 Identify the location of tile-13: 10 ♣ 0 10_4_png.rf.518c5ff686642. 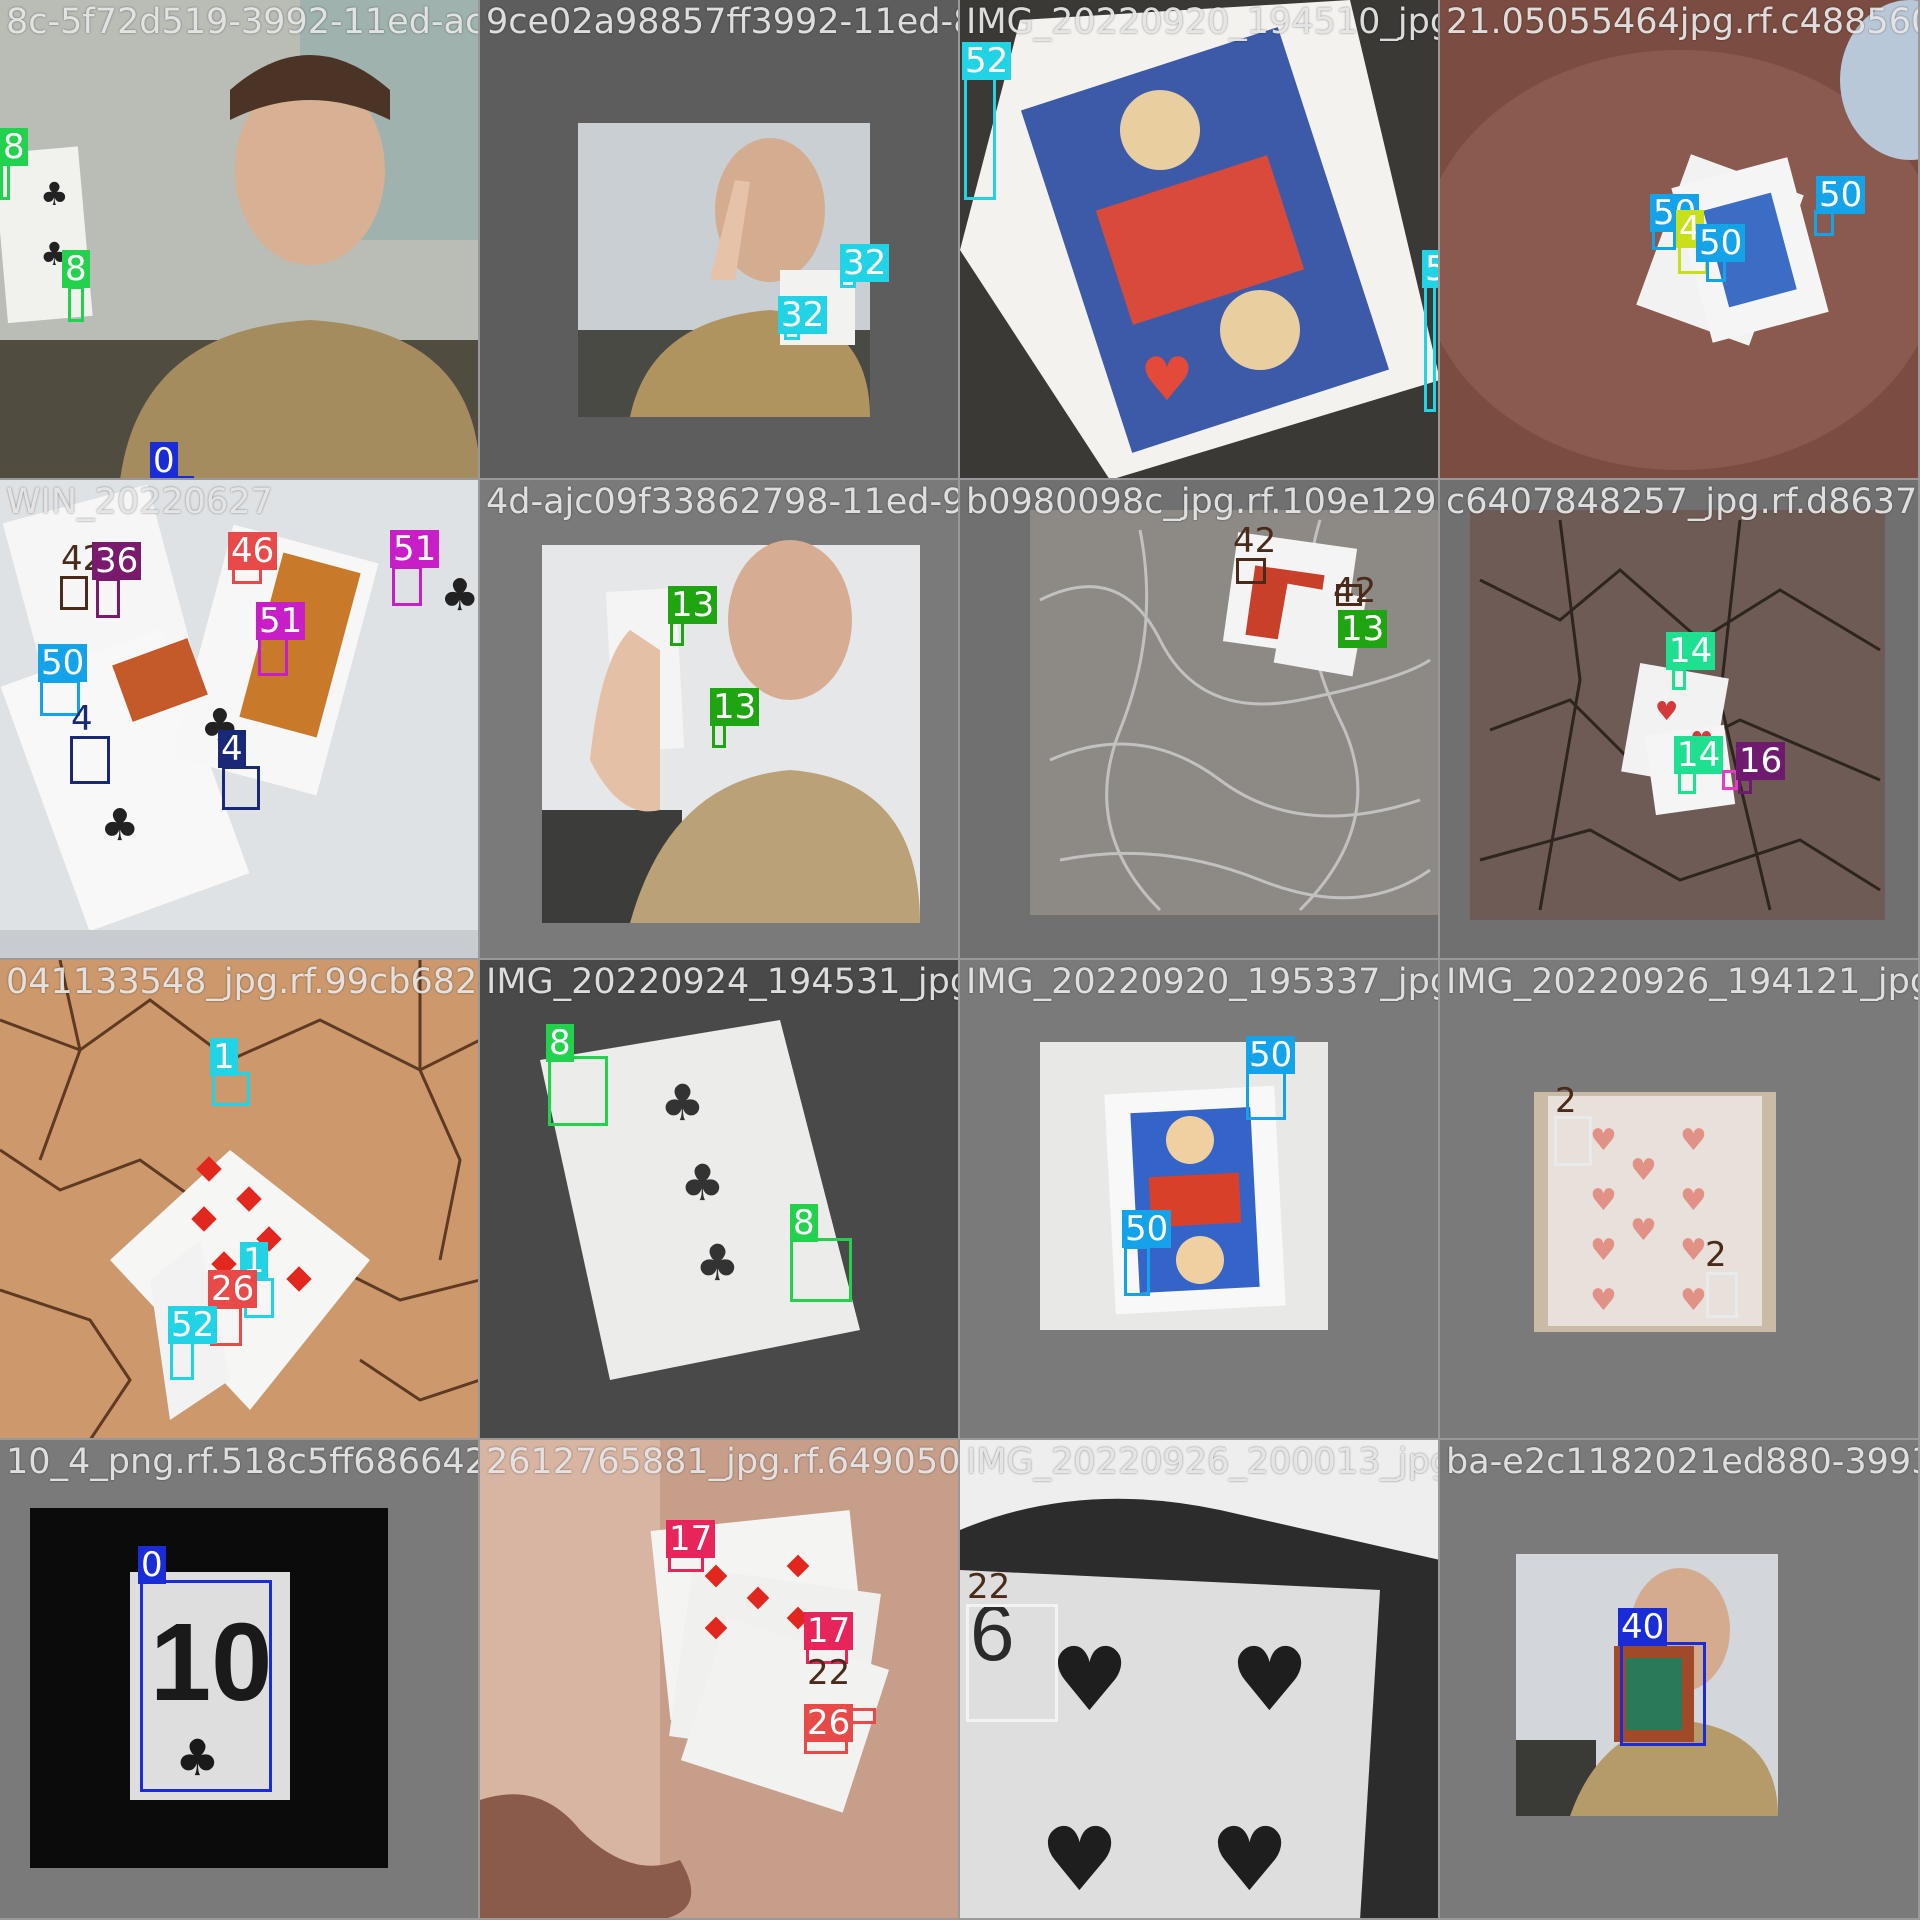
(240, 1680).